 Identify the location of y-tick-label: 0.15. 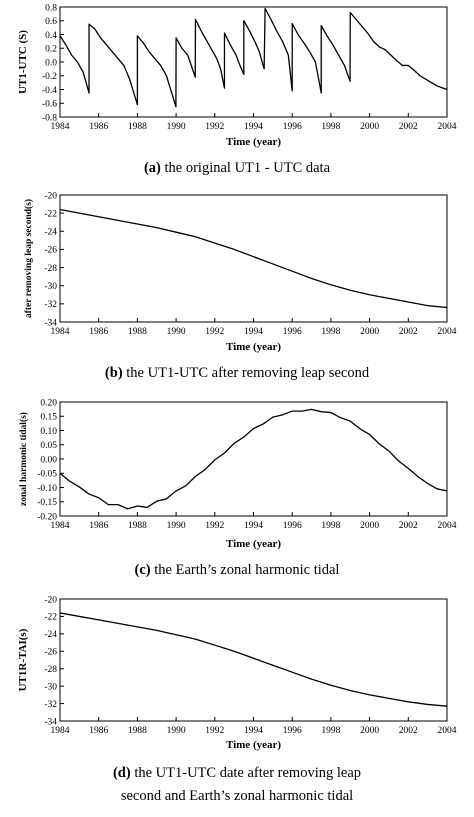
(48, 418).